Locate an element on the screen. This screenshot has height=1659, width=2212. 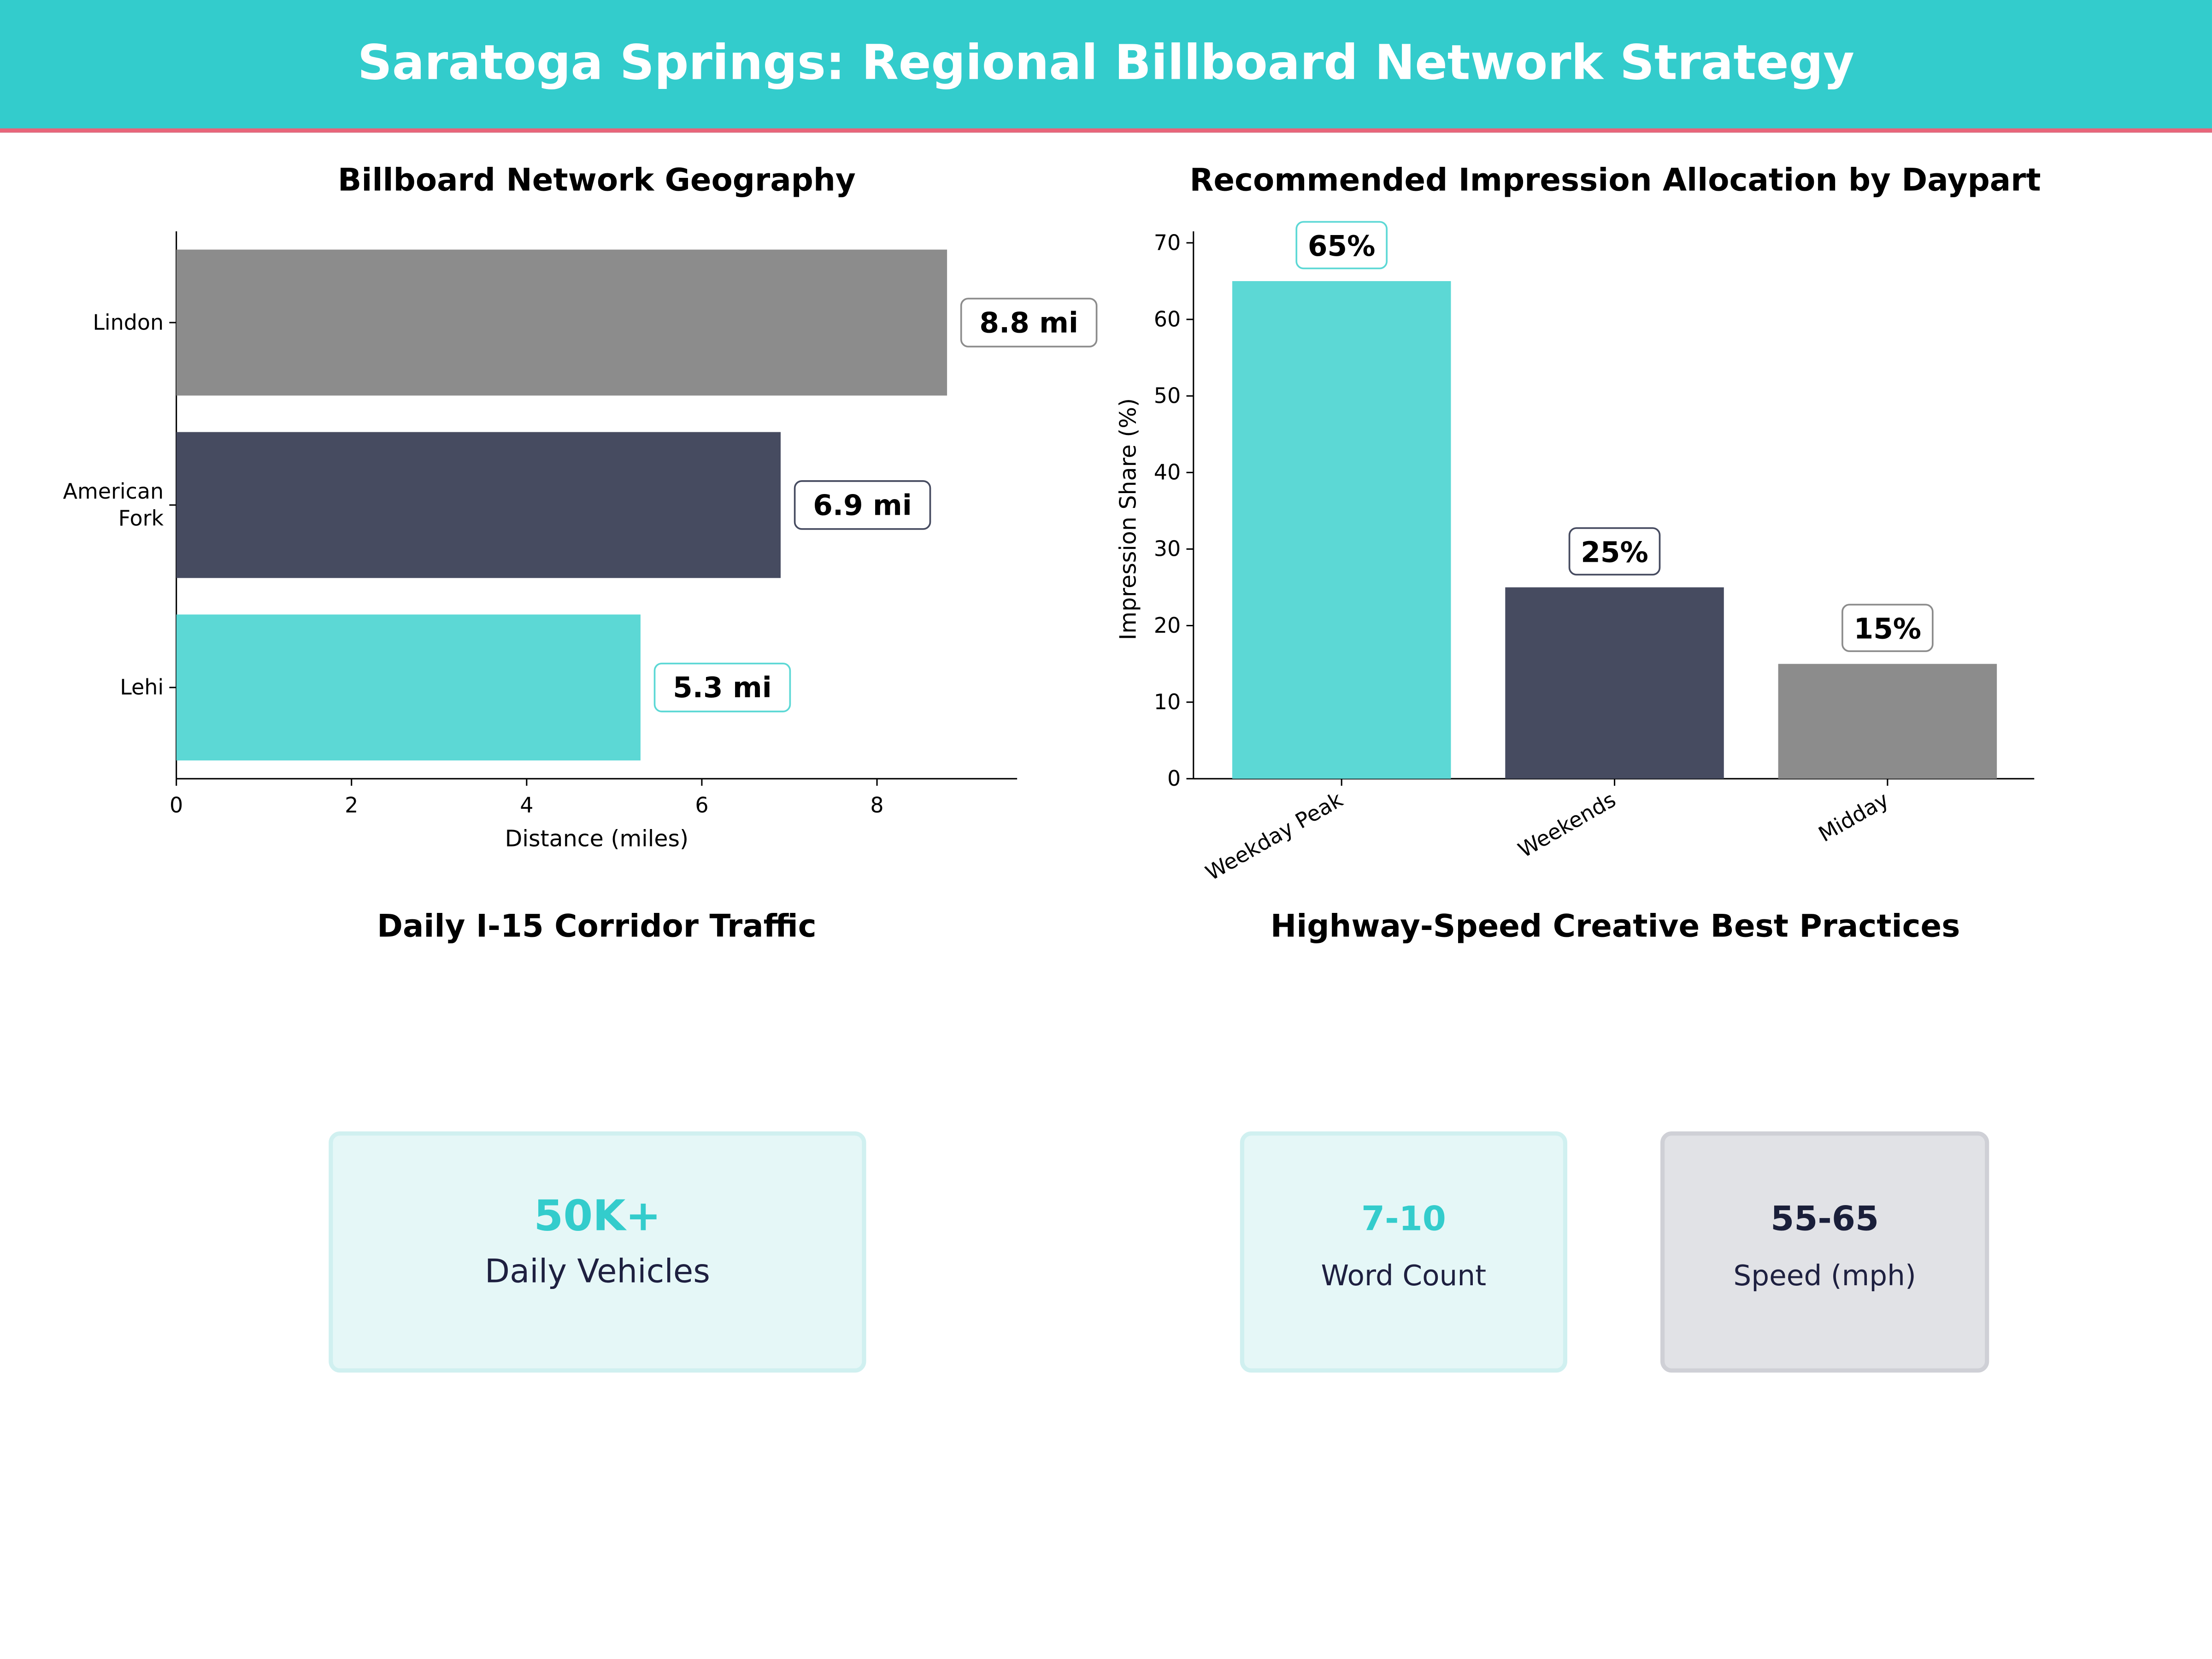
x-tick-label: 2 is located at coordinates (351, 805).